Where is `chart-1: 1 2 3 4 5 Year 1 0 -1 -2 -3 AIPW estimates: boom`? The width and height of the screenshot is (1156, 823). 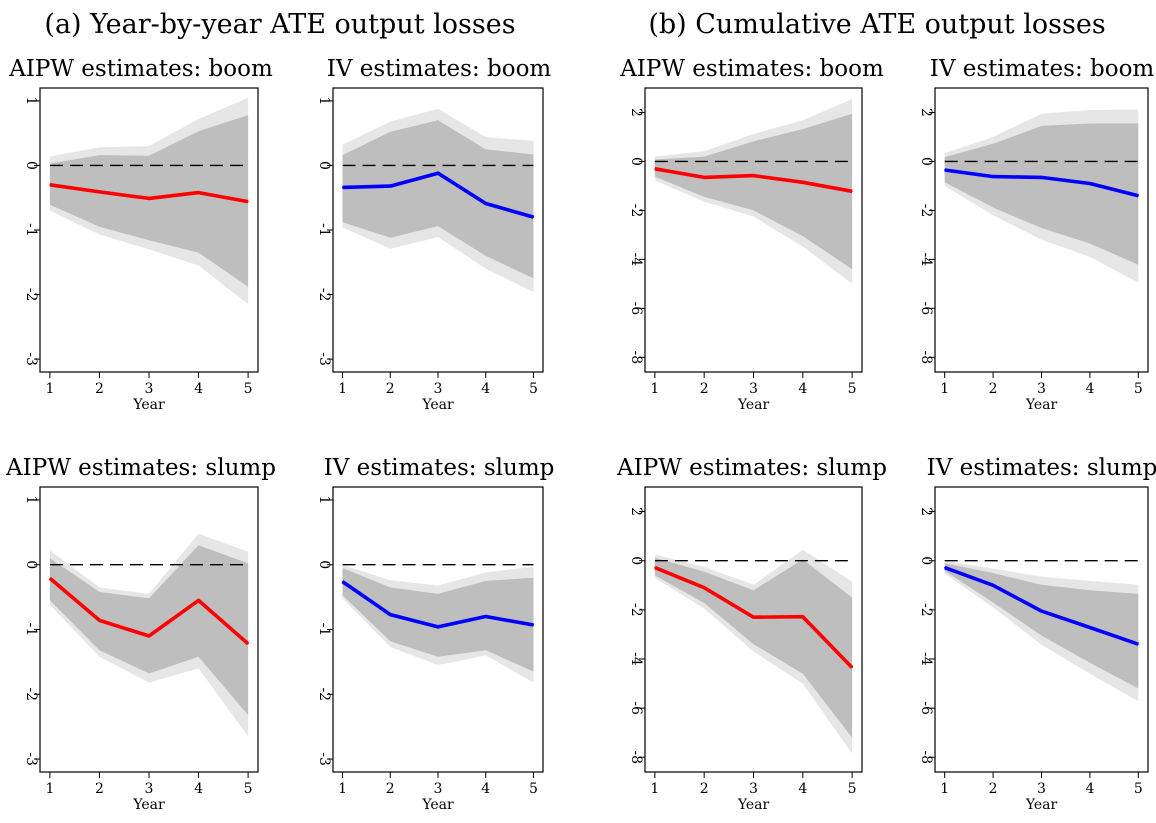
chart-1: 1 2 3 4 5 Year 1 0 -1 -2 -3 AIPW estimates: boom is located at coordinates (140, 234).